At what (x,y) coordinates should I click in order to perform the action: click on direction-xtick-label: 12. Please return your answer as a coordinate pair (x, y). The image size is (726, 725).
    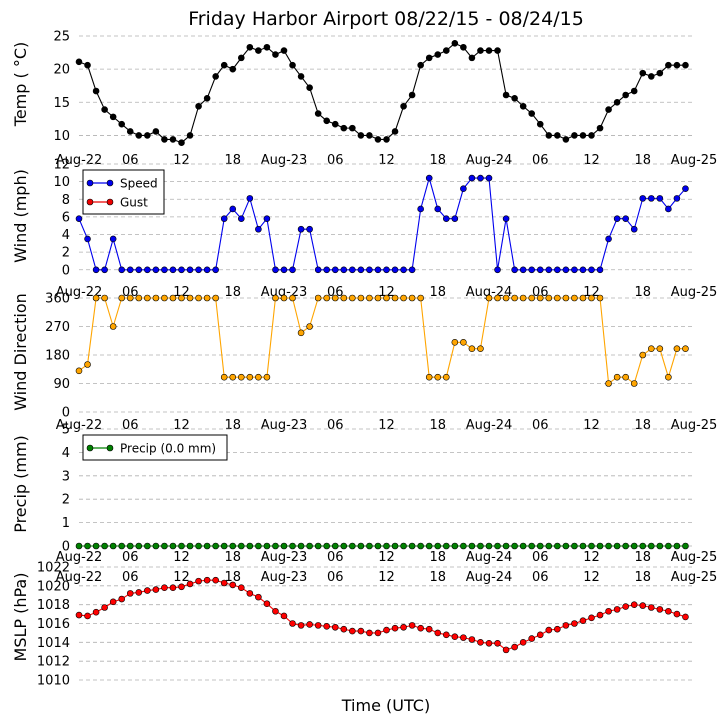
    Looking at the image, I should click on (386, 425).